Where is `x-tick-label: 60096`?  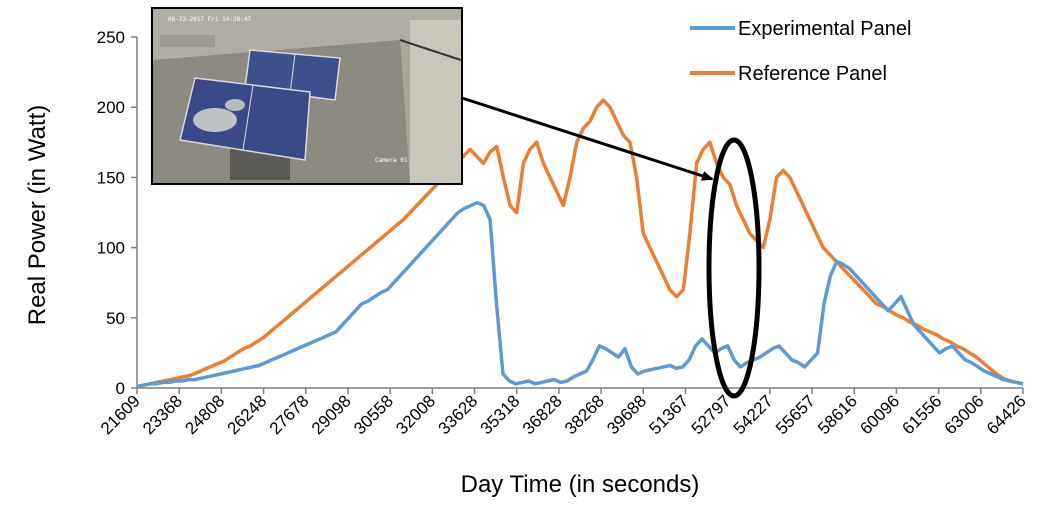 x-tick-label: 60096 is located at coordinates (879, 414).